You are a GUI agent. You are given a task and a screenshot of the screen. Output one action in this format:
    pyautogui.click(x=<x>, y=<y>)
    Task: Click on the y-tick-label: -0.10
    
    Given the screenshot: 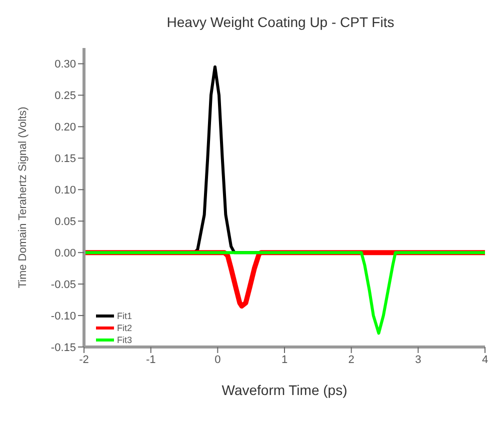 What is the action you would take?
    pyautogui.click(x=63, y=316)
    